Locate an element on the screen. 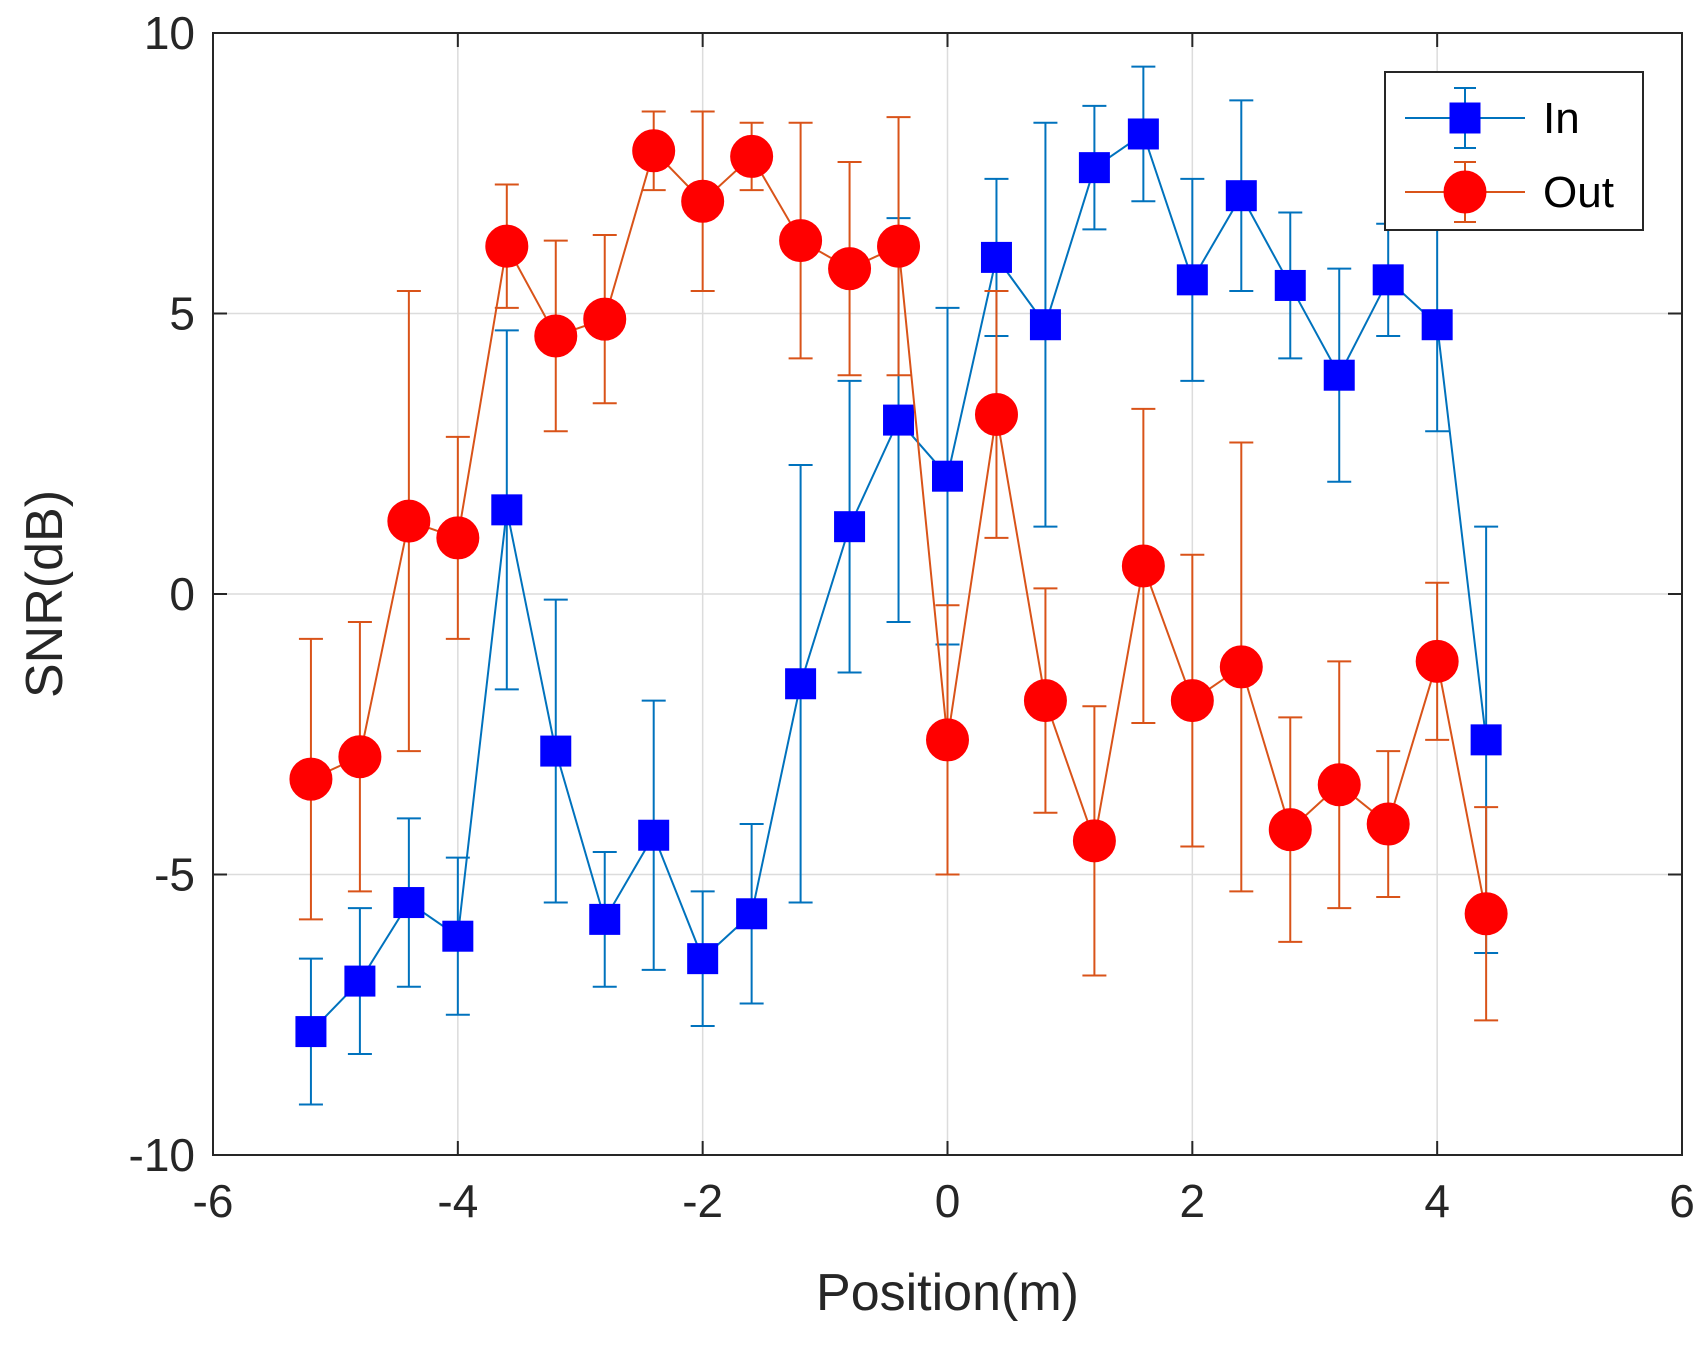 This screenshot has height=1358, width=1705. x-tick-label: -2 is located at coordinates (702, 1201).